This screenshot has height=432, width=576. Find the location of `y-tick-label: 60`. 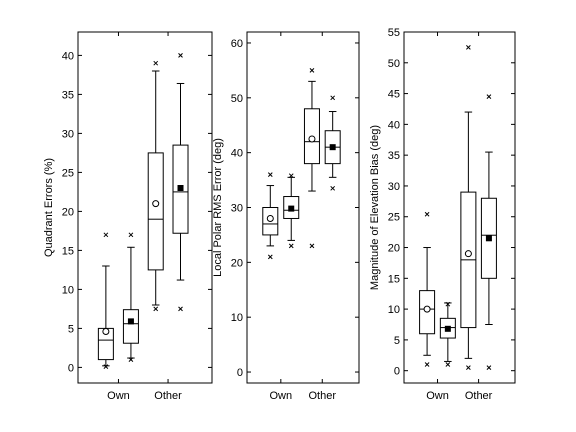

y-tick-label: 60 is located at coordinates (237, 44).